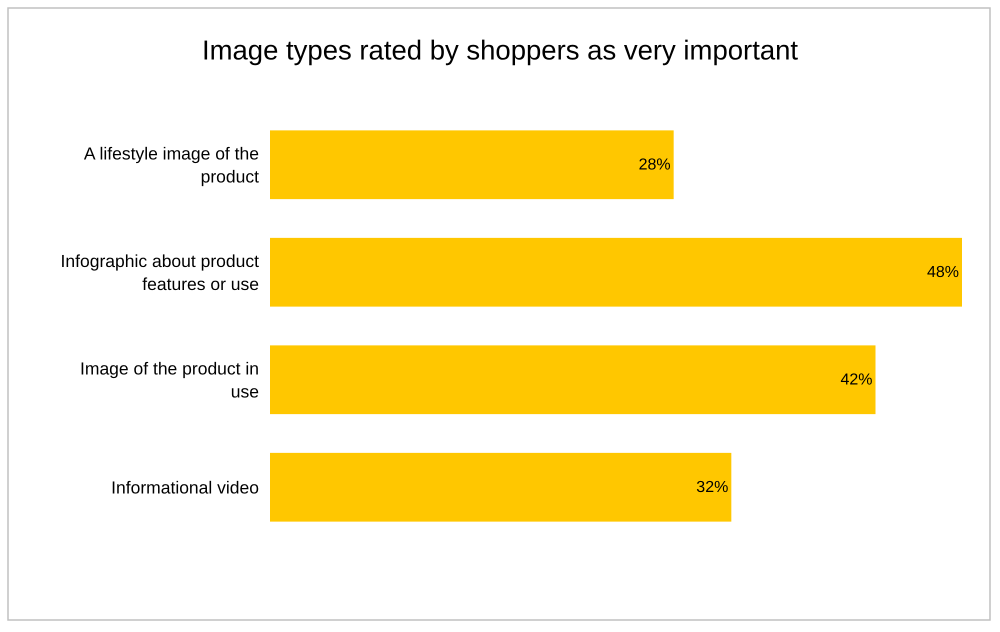 The image size is (1000, 632). I want to click on chart-title: Image types rated by shoppers as very important, so click(500, 50).